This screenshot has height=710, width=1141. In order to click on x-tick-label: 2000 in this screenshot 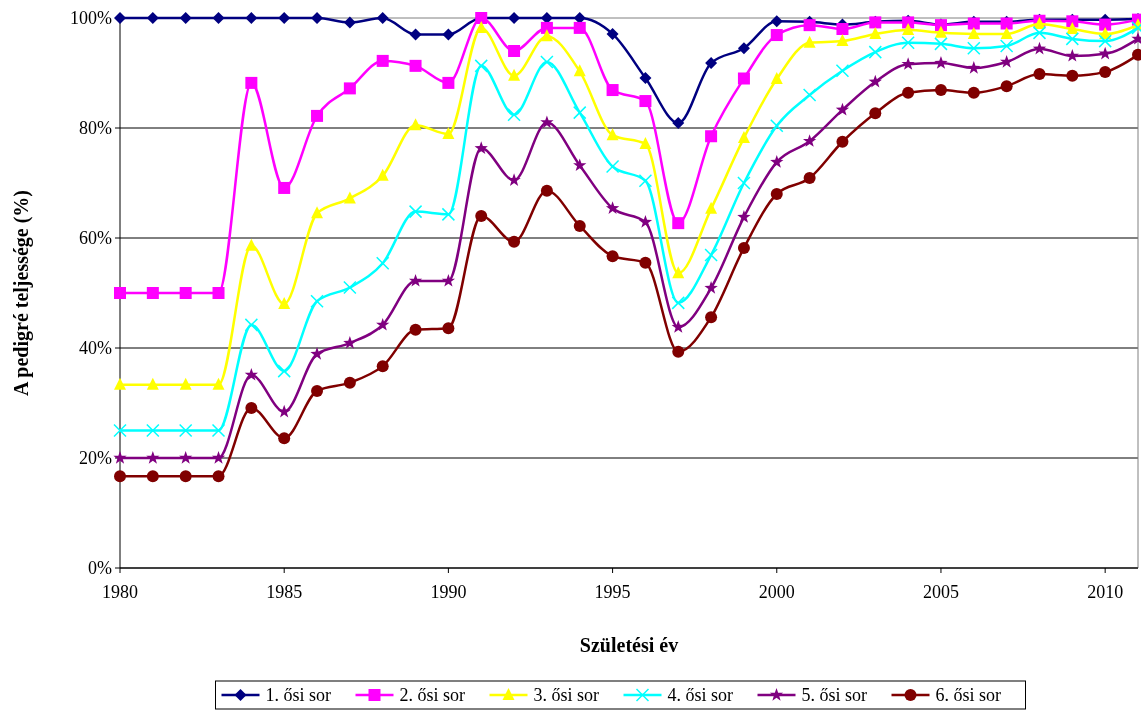, I will do `click(776, 592)`.